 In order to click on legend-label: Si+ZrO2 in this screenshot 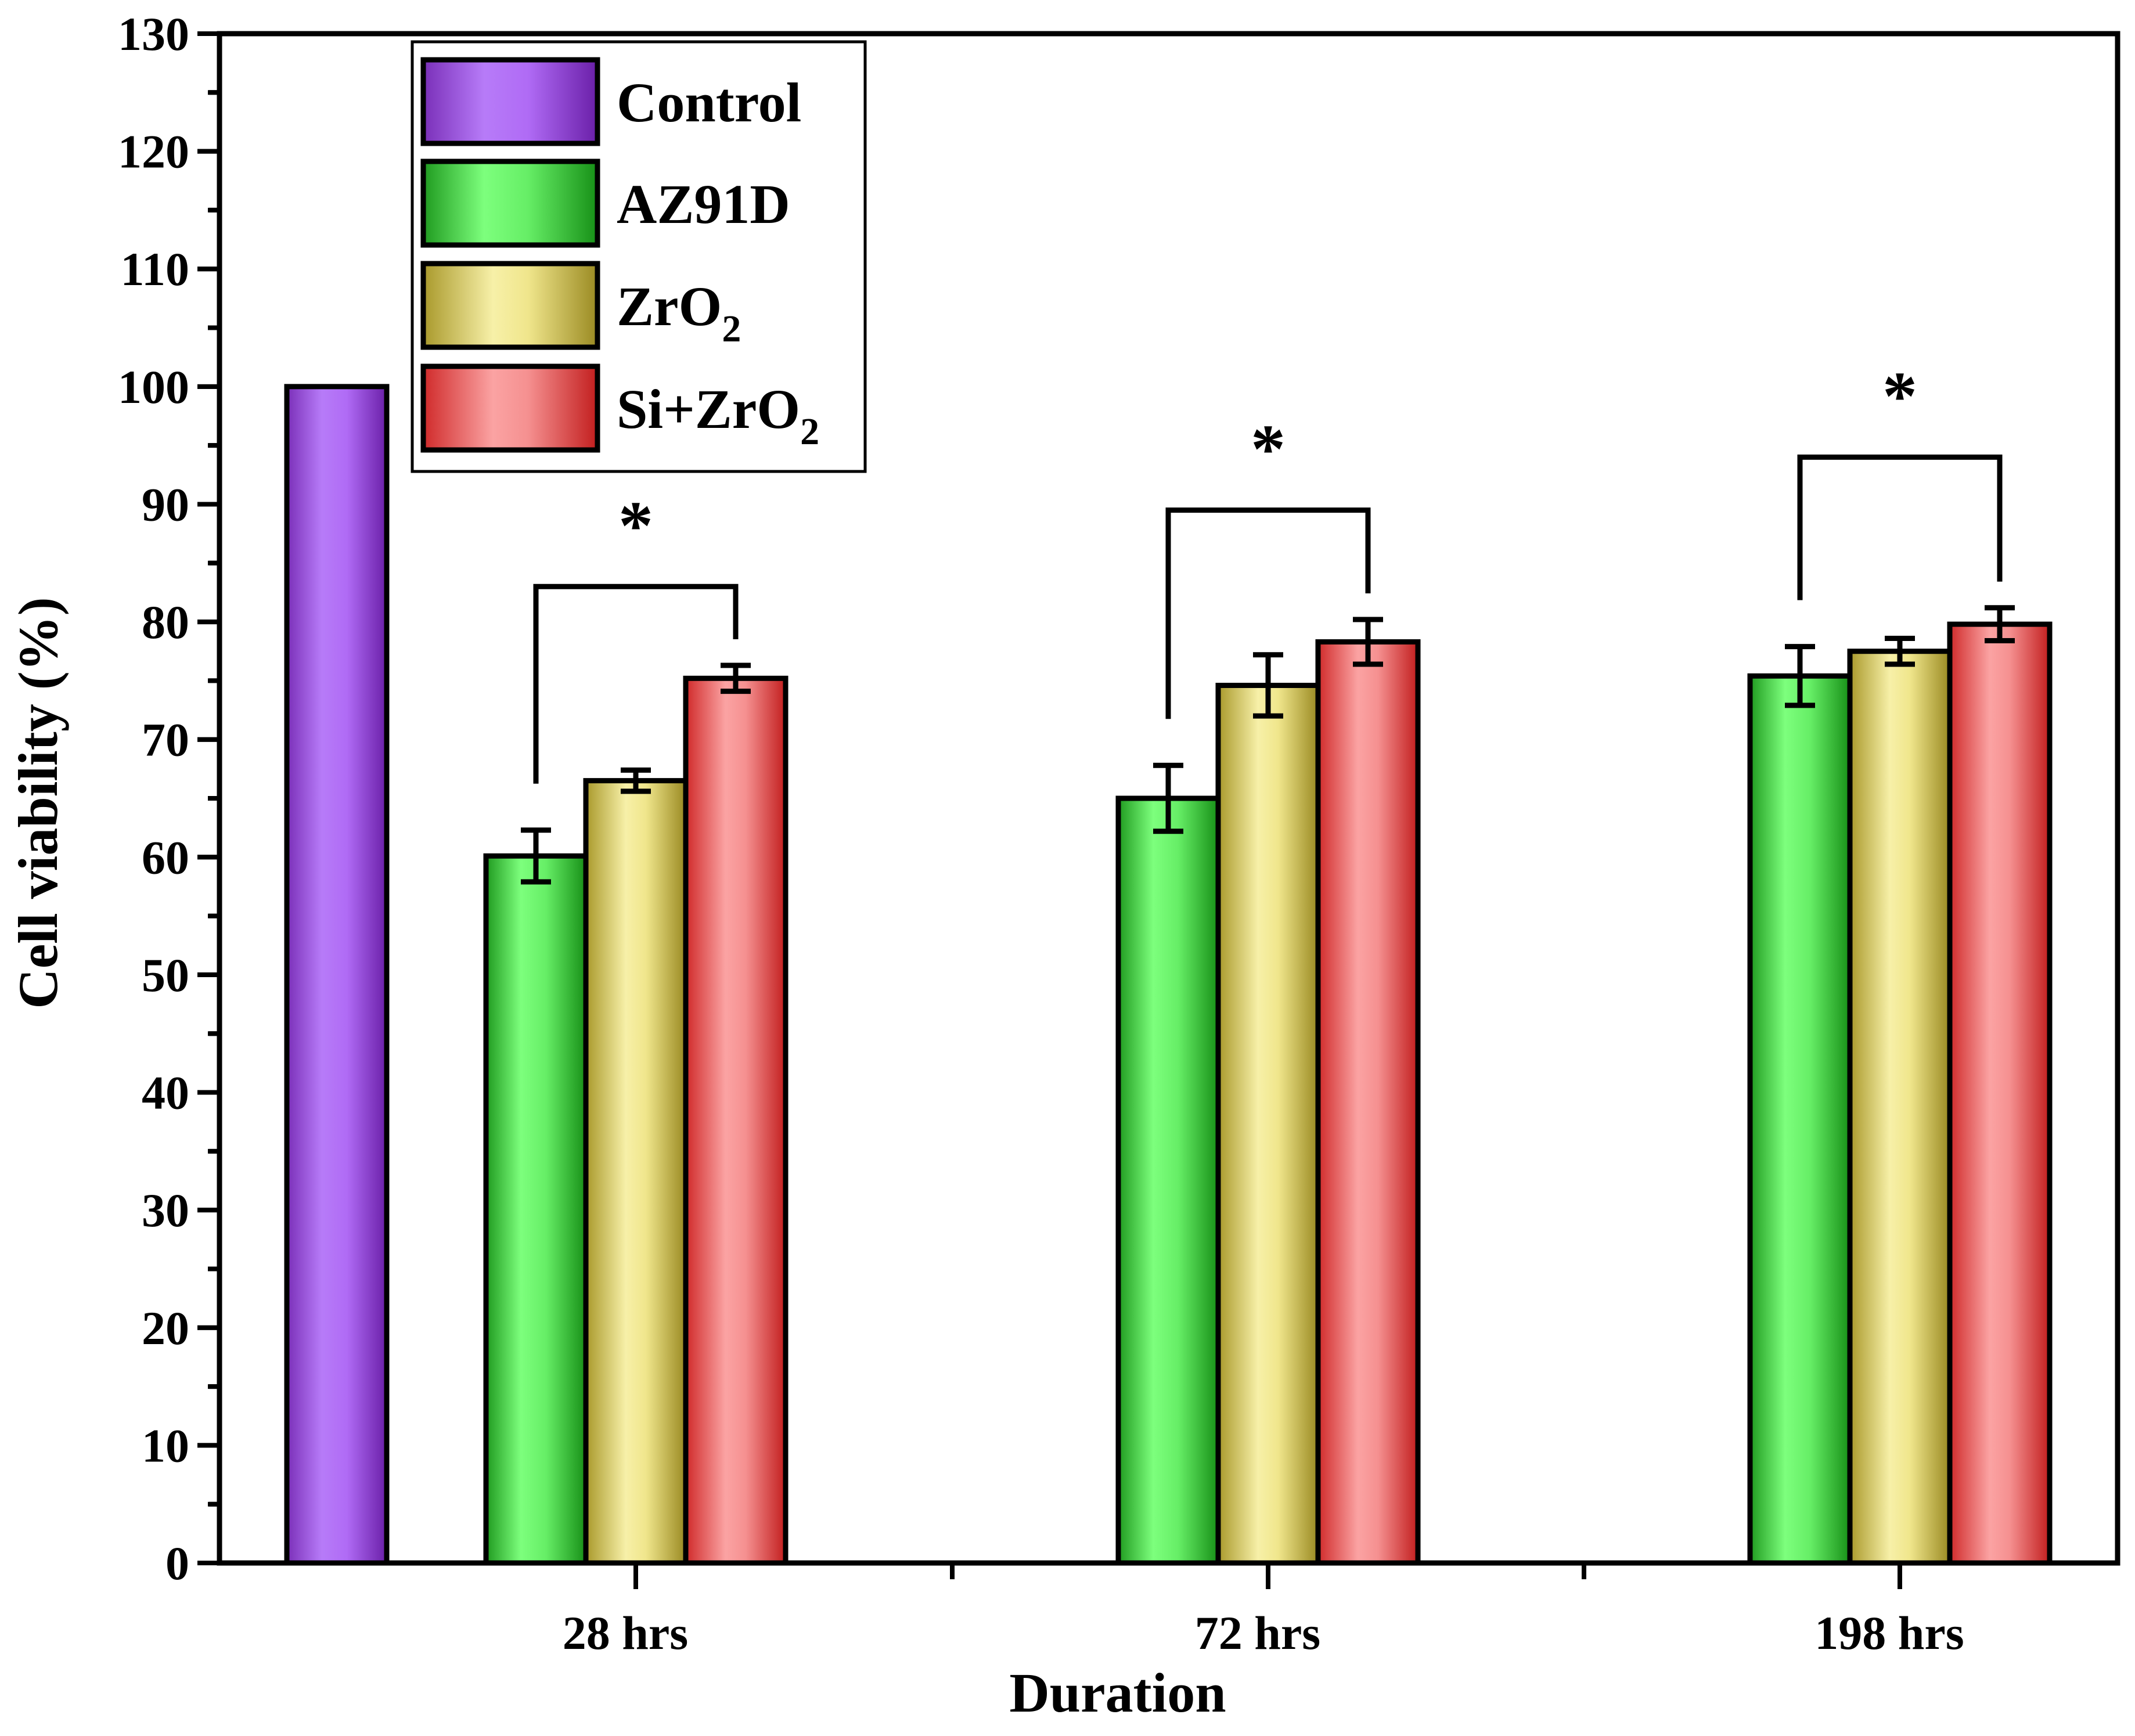, I will do `click(718, 415)`.